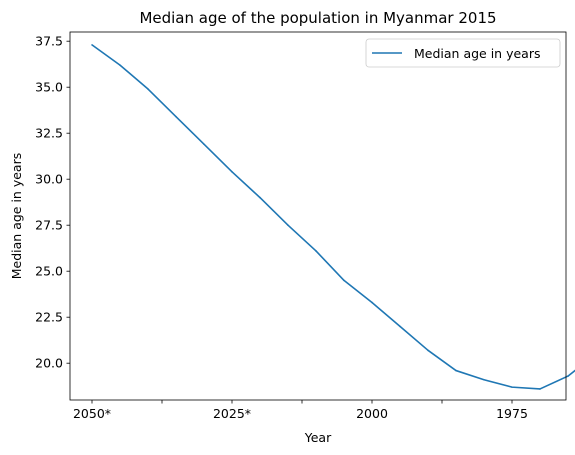 The height and width of the screenshot is (455, 575). What do you see at coordinates (49, 363) in the screenshot?
I see `y-tick-label: 20.0` at bounding box center [49, 363].